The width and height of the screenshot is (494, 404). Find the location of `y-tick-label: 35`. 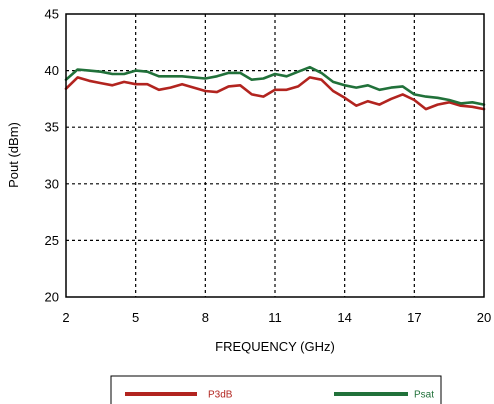

y-tick-label: 35 is located at coordinates (52, 127).